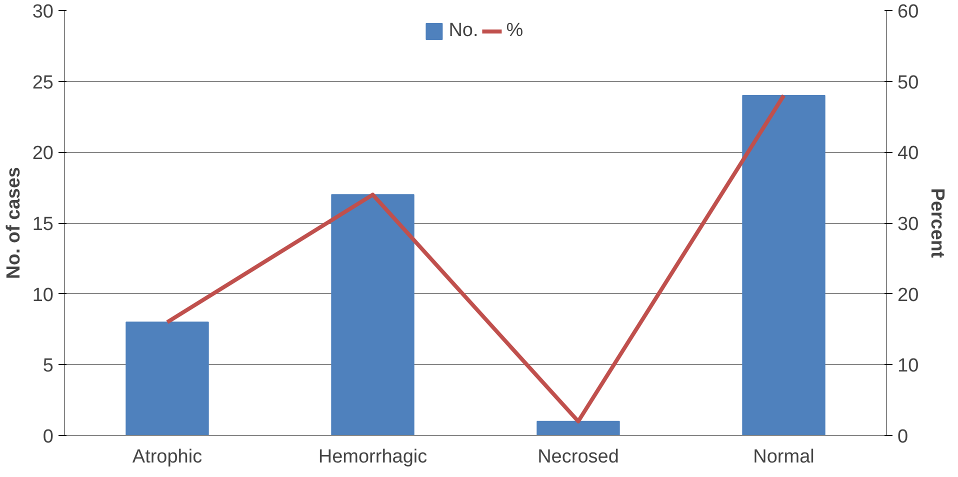 Image resolution: width=958 pixels, height=477 pixels. What do you see at coordinates (908, 224) in the screenshot?
I see `y2-tick-label: 30` at bounding box center [908, 224].